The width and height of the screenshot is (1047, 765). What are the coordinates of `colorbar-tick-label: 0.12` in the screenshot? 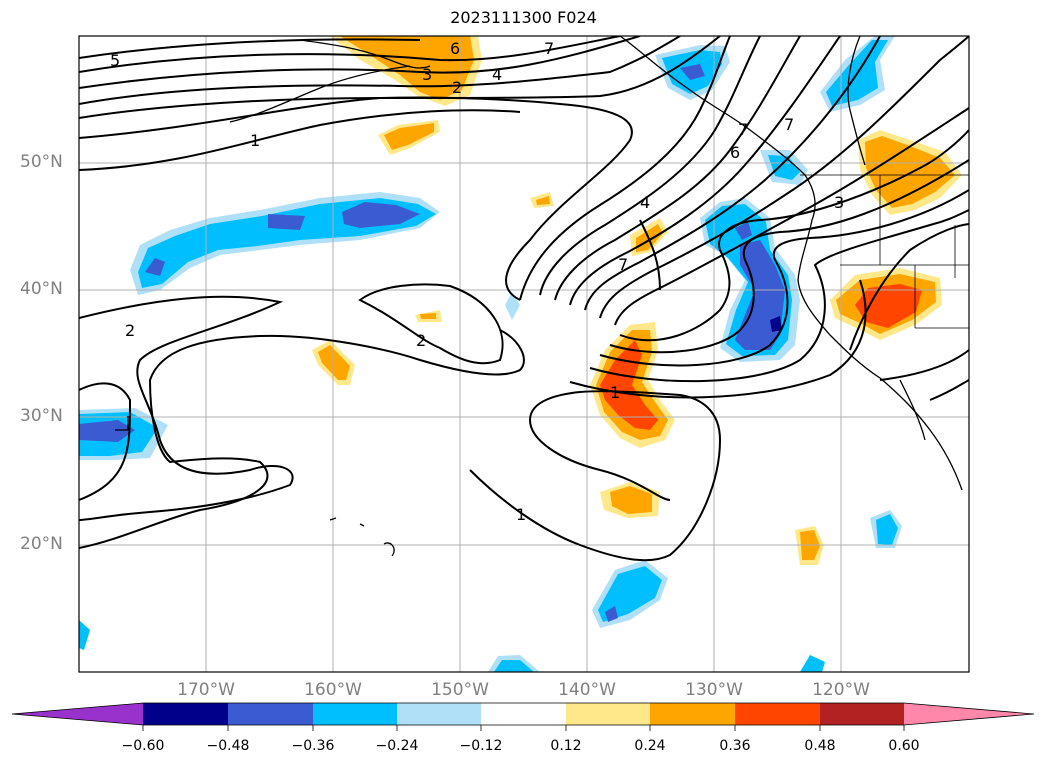 It's located at (566, 746).